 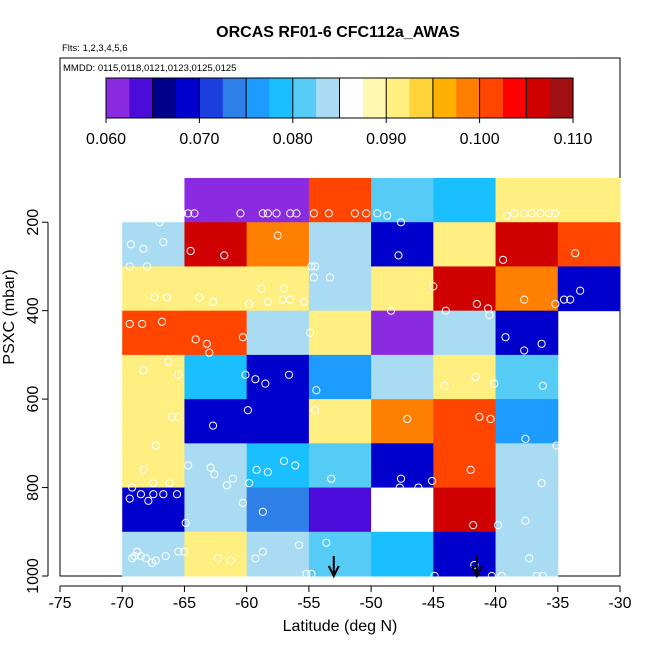 I want to click on colorbar: 0.060 0.070 0.080 0.090 0.100 0.110, so click(x=339, y=112).